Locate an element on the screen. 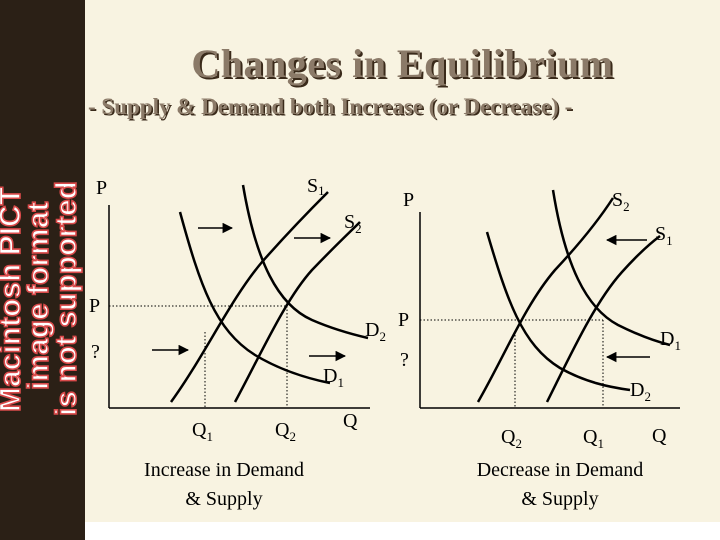 The height and width of the screenshot is (540, 720). pict-notice-line3: is not supported is located at coordinates (66, 298).